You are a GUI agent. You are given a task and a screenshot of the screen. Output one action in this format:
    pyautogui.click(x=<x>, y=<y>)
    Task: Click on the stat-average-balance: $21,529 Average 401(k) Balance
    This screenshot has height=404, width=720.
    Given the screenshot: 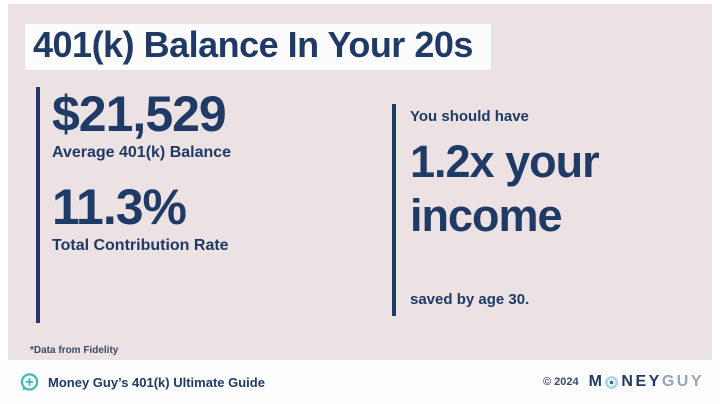 What is the action you would take?
    pyautogui.click(x=204, y=124)
    